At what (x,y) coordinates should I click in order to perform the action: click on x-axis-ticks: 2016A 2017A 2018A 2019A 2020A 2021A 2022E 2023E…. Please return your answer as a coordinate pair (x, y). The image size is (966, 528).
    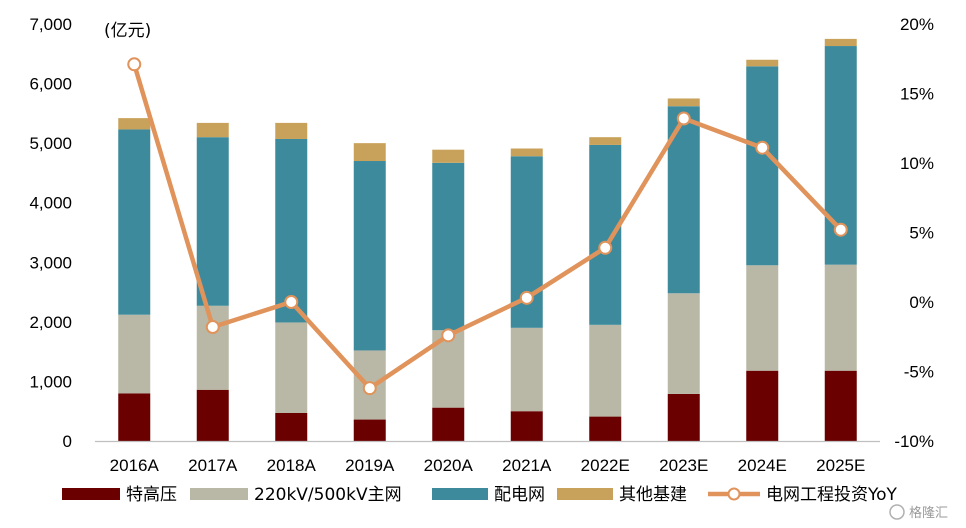
    Looking at the image, I should click on (488, 465).